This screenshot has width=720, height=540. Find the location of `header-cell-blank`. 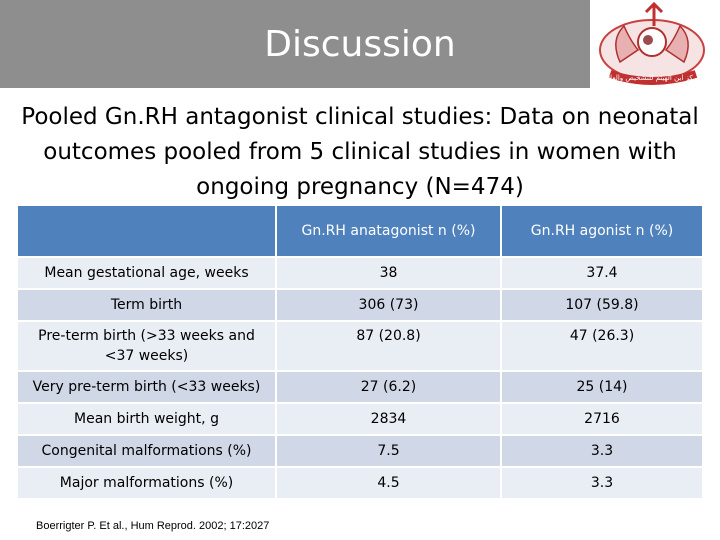

header-cell-blank is located at coordinates (147, 231).